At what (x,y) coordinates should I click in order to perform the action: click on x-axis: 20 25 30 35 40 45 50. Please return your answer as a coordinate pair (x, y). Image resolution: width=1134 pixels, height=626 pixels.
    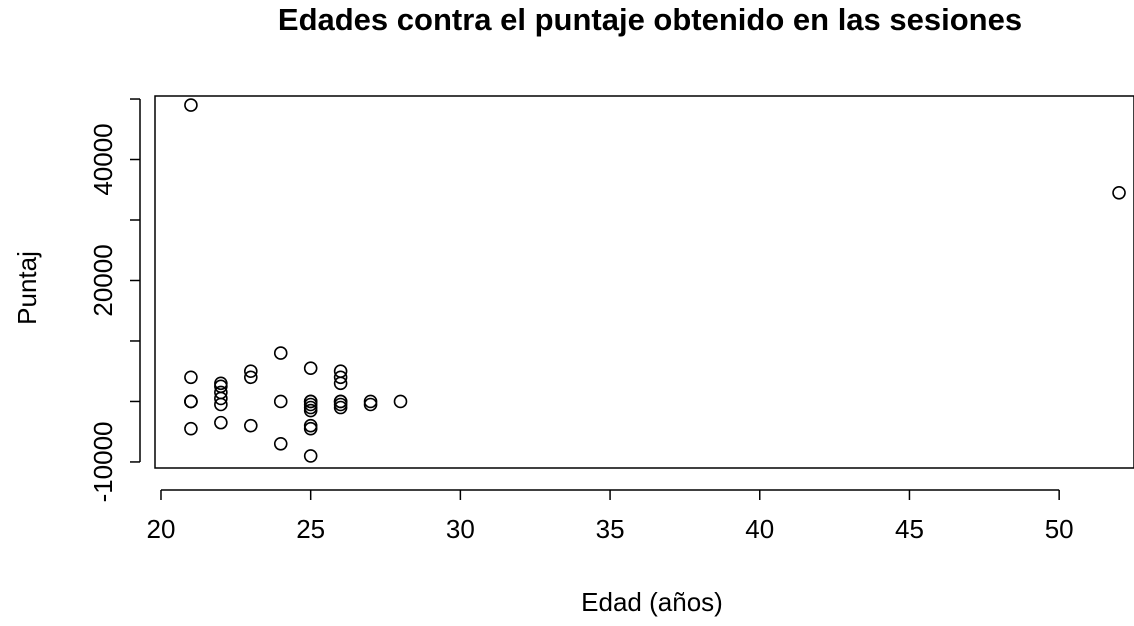
    Looking at the image, I should click on (610, 516).